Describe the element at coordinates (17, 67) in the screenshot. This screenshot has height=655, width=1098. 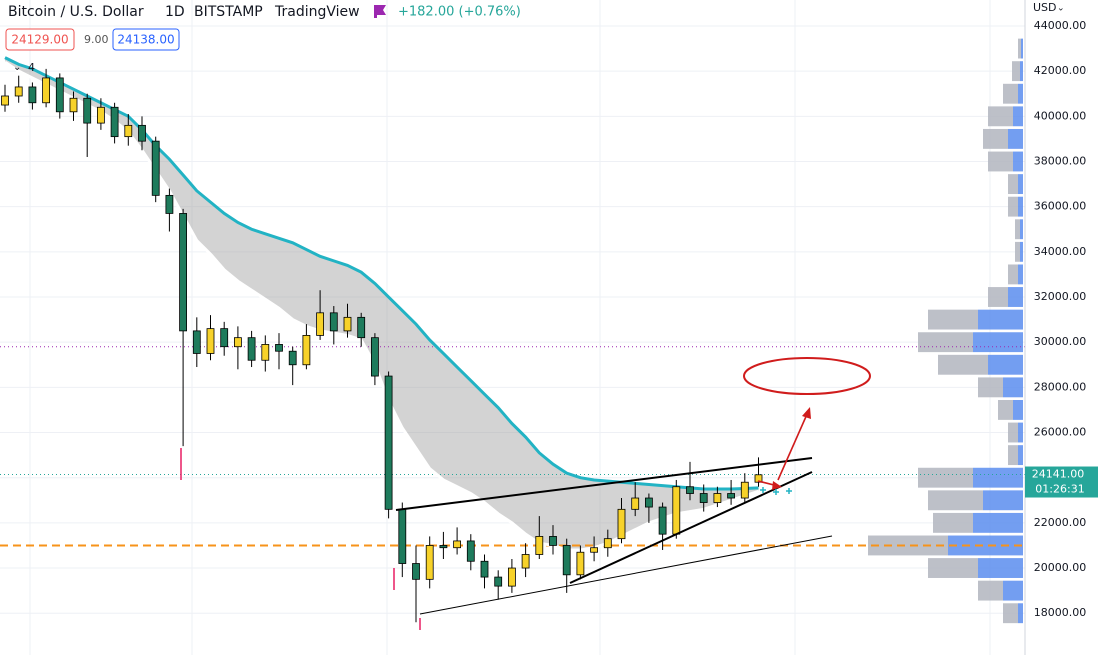
I see `collapse-caret: ⌄` at that location.